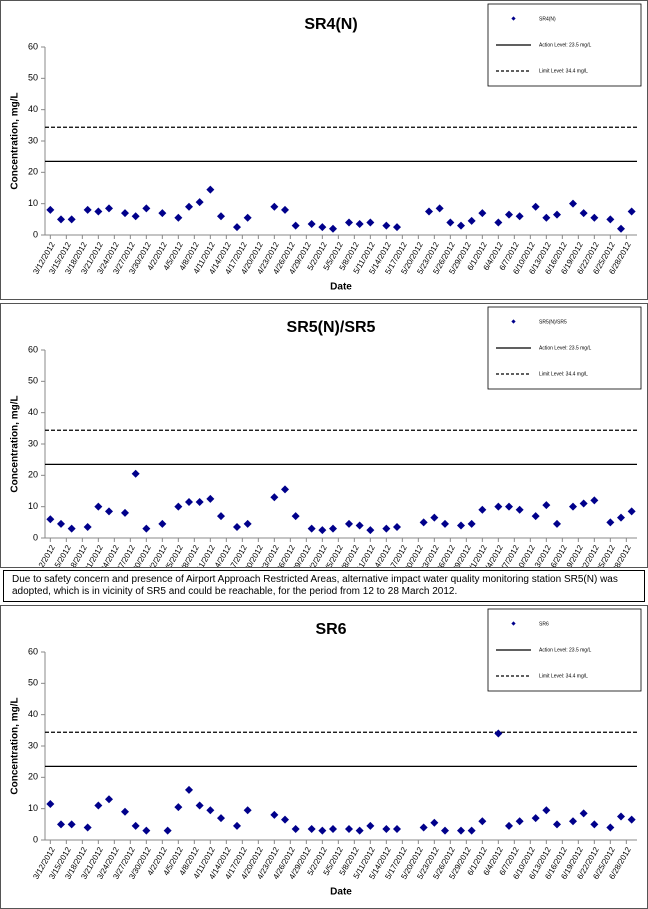  What do you see at coordinates (565, 45) in the screenshot?
I see `legend-label: Action Level: 23.5 mg/L` at bounding box center [565, 45].